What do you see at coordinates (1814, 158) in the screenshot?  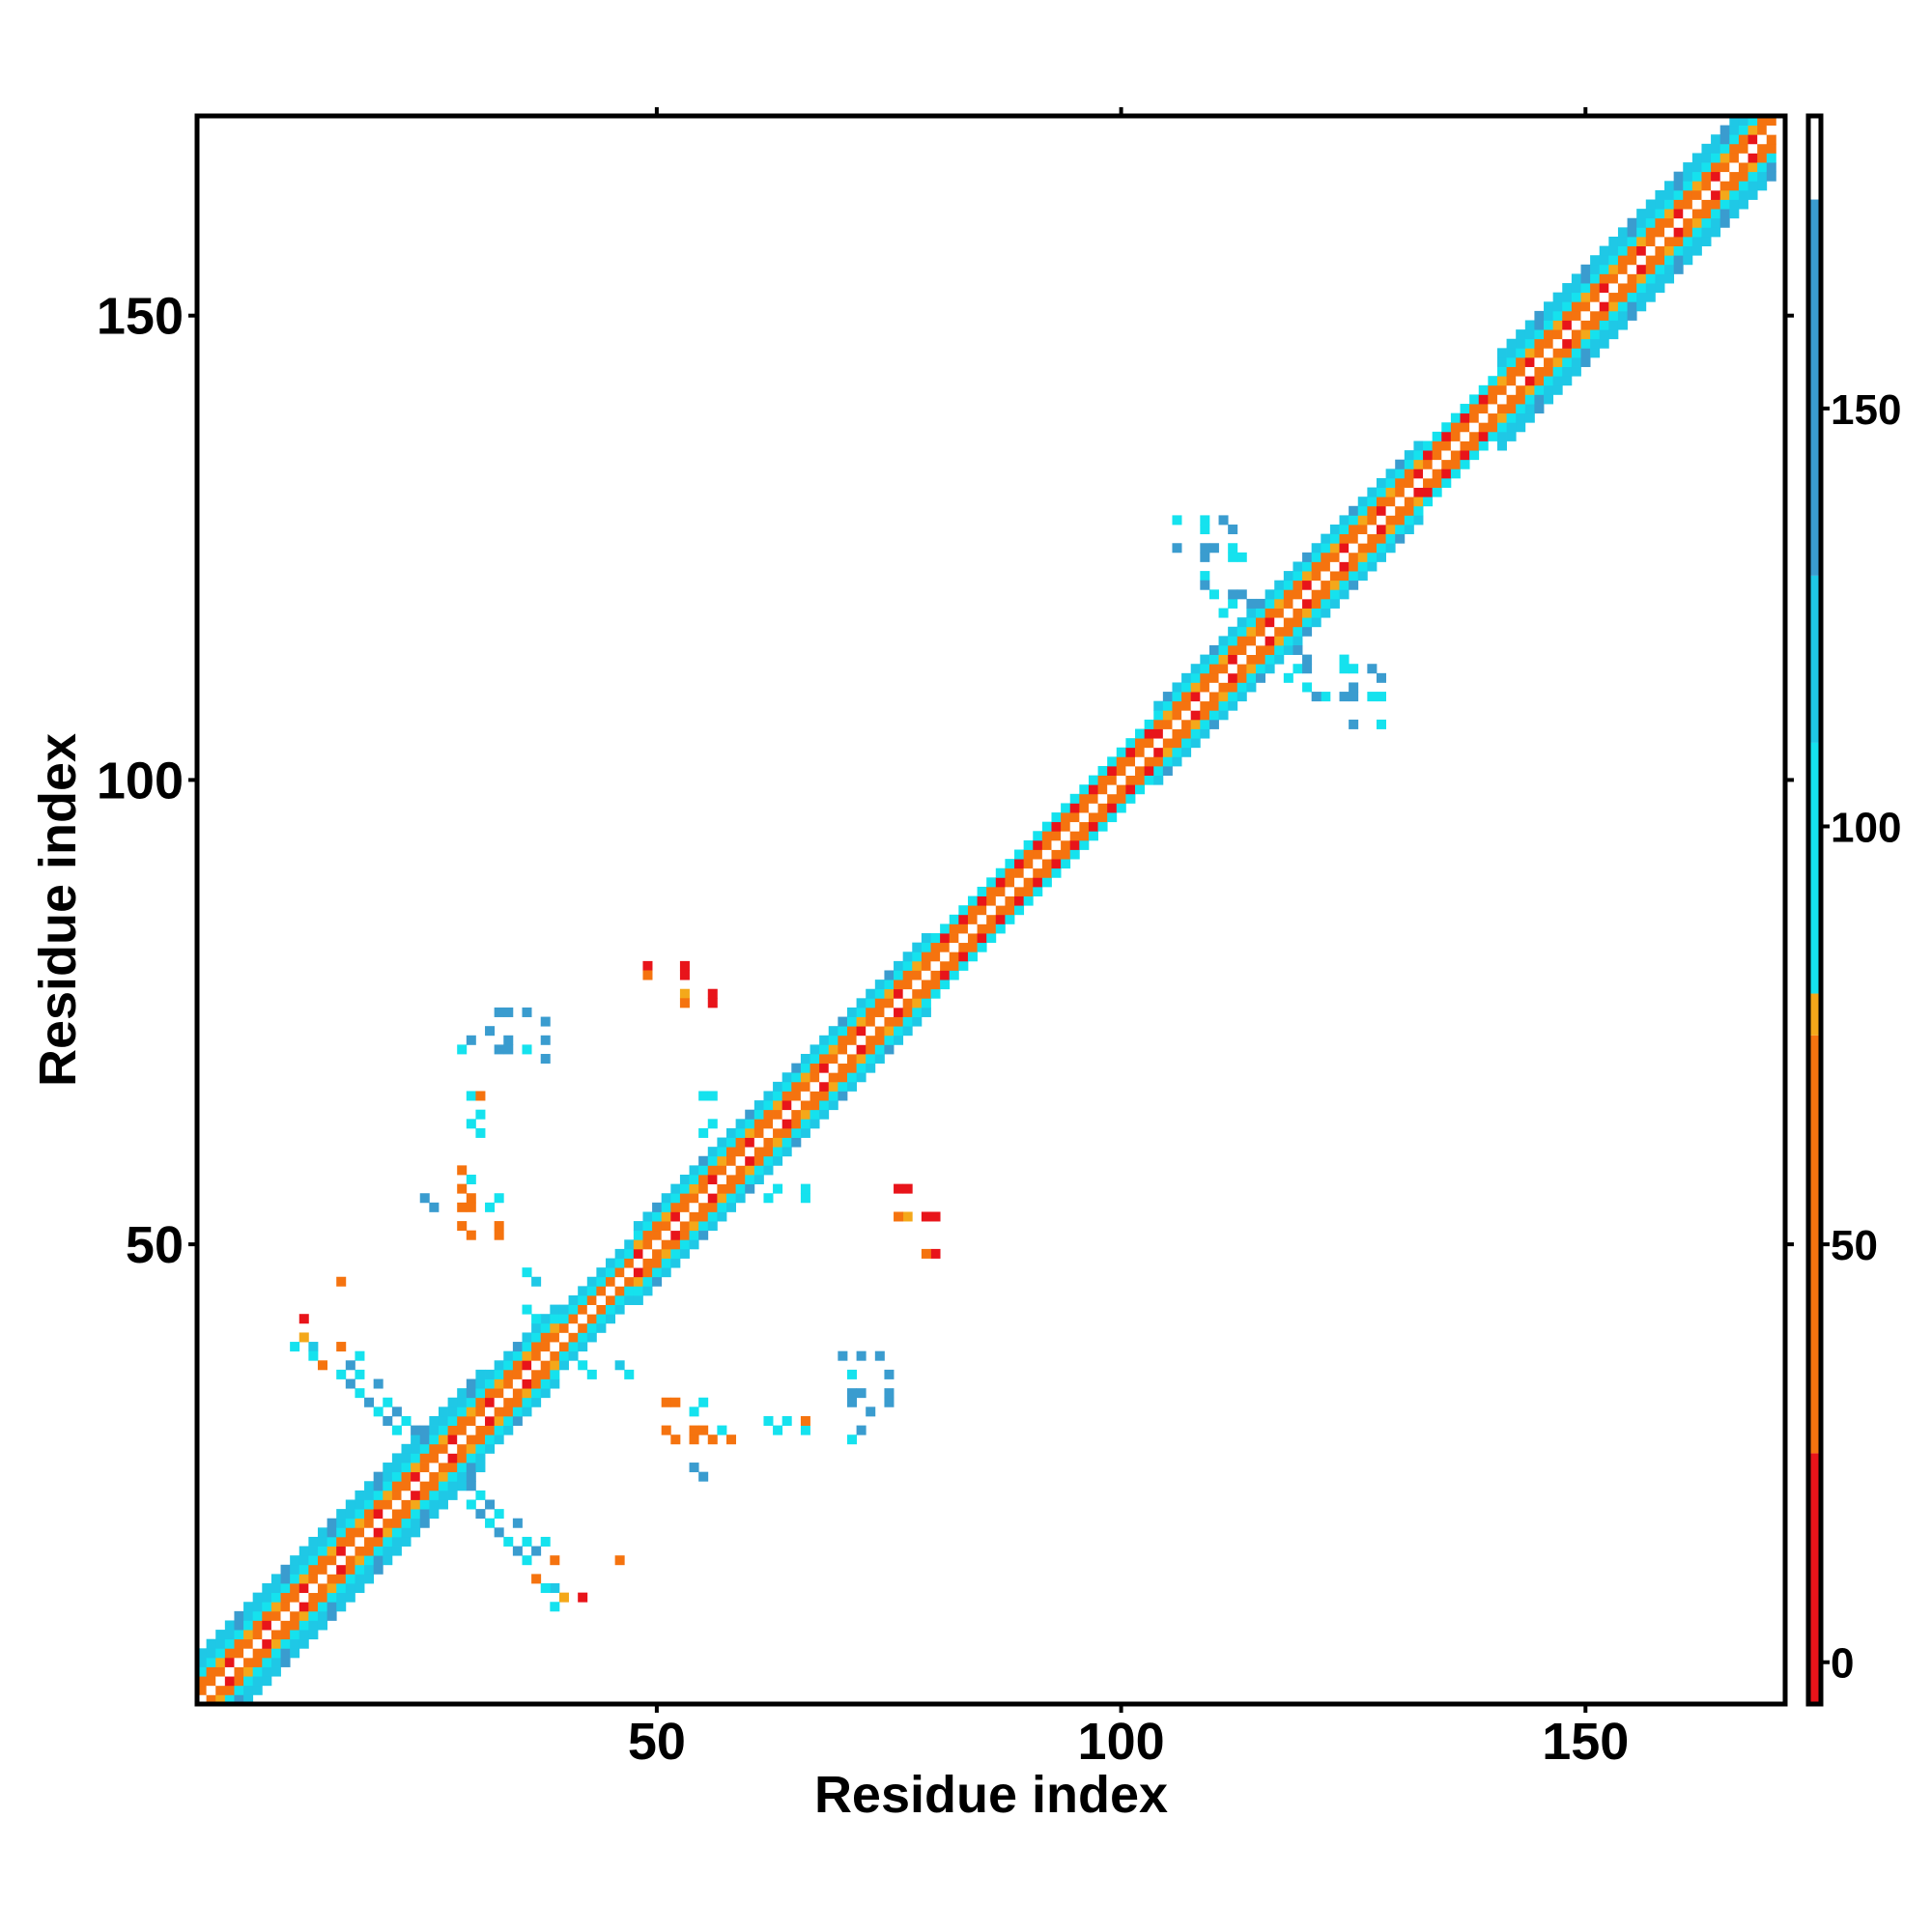 I see `colorbar-band` at bounding box center [1814, 158].